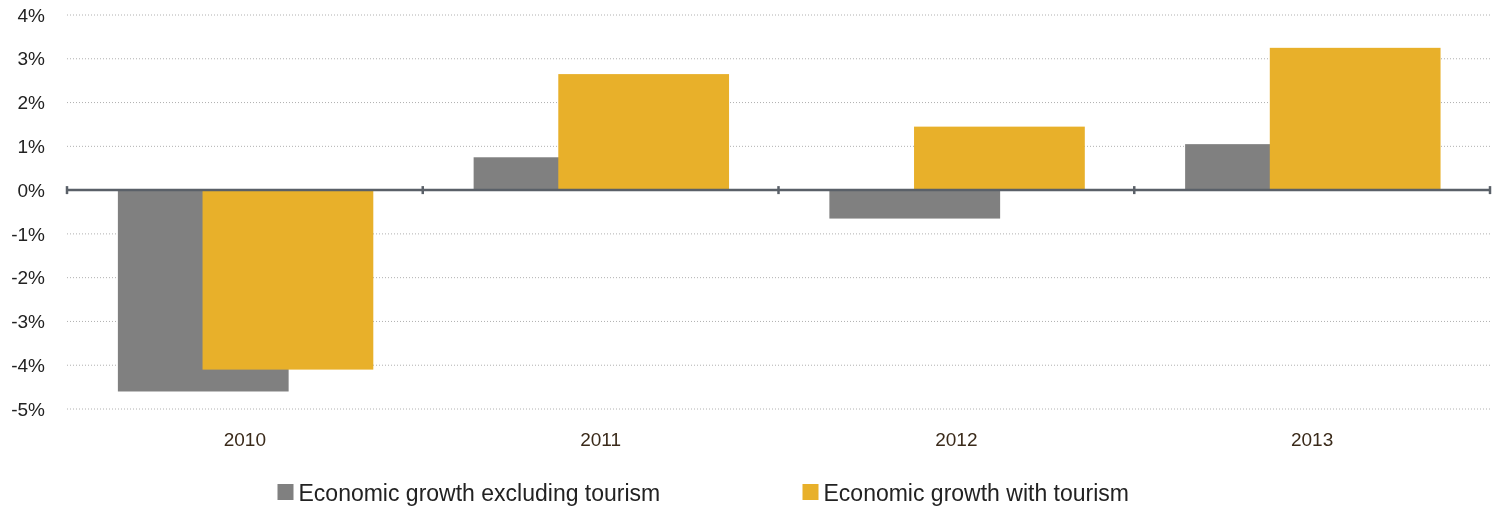 The width and height of the screenshot is (1493, 515). What do you see at coordinates (28, 322) in the screenshot?
I see `y-tick-label: -3%` at bounding box center [28, 322].